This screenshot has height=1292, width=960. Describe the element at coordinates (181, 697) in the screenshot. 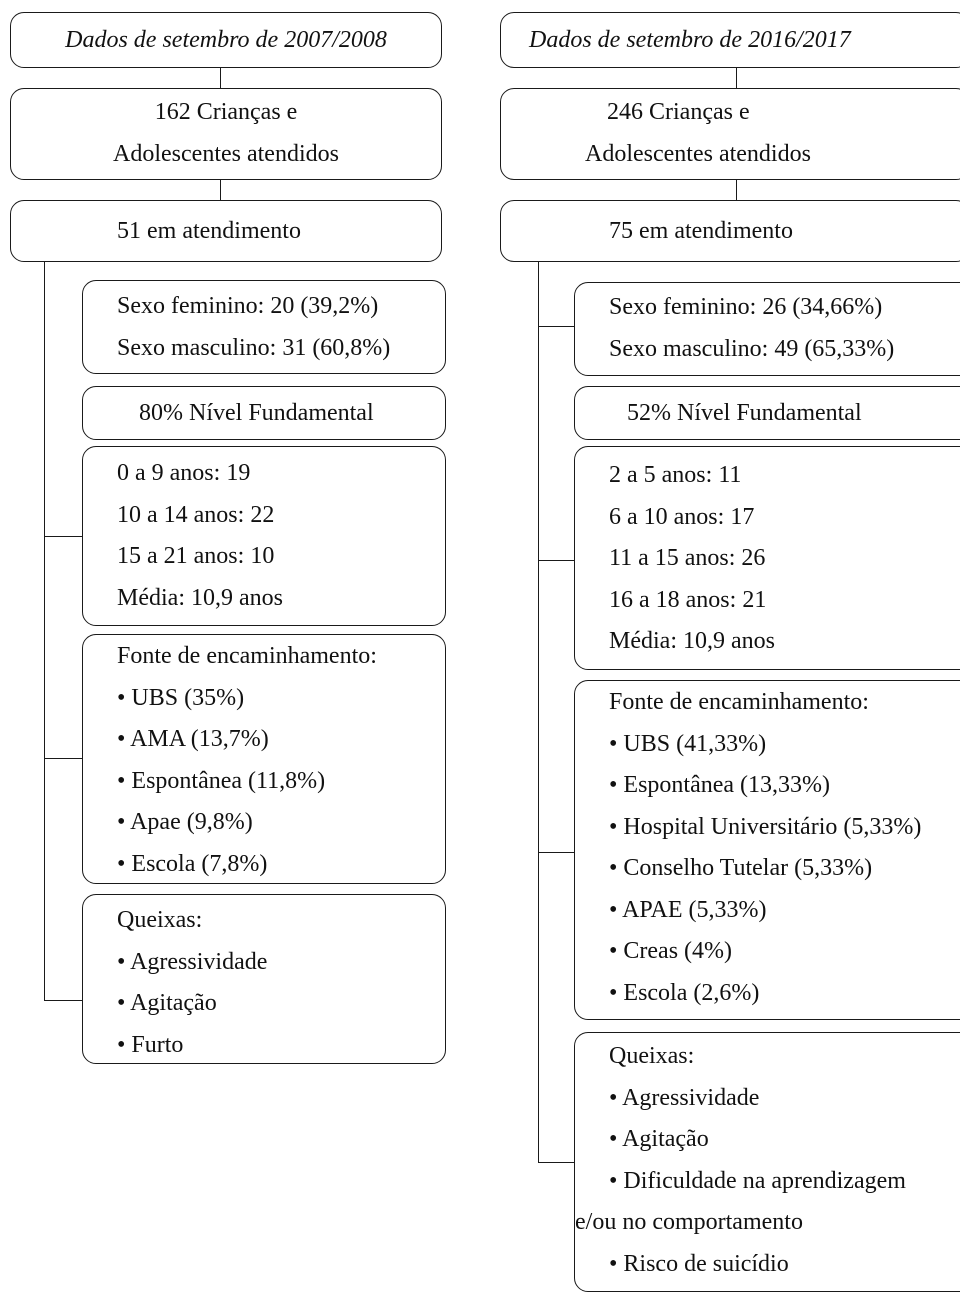

I see `left-source-1: • UBS (35%)` at that location.